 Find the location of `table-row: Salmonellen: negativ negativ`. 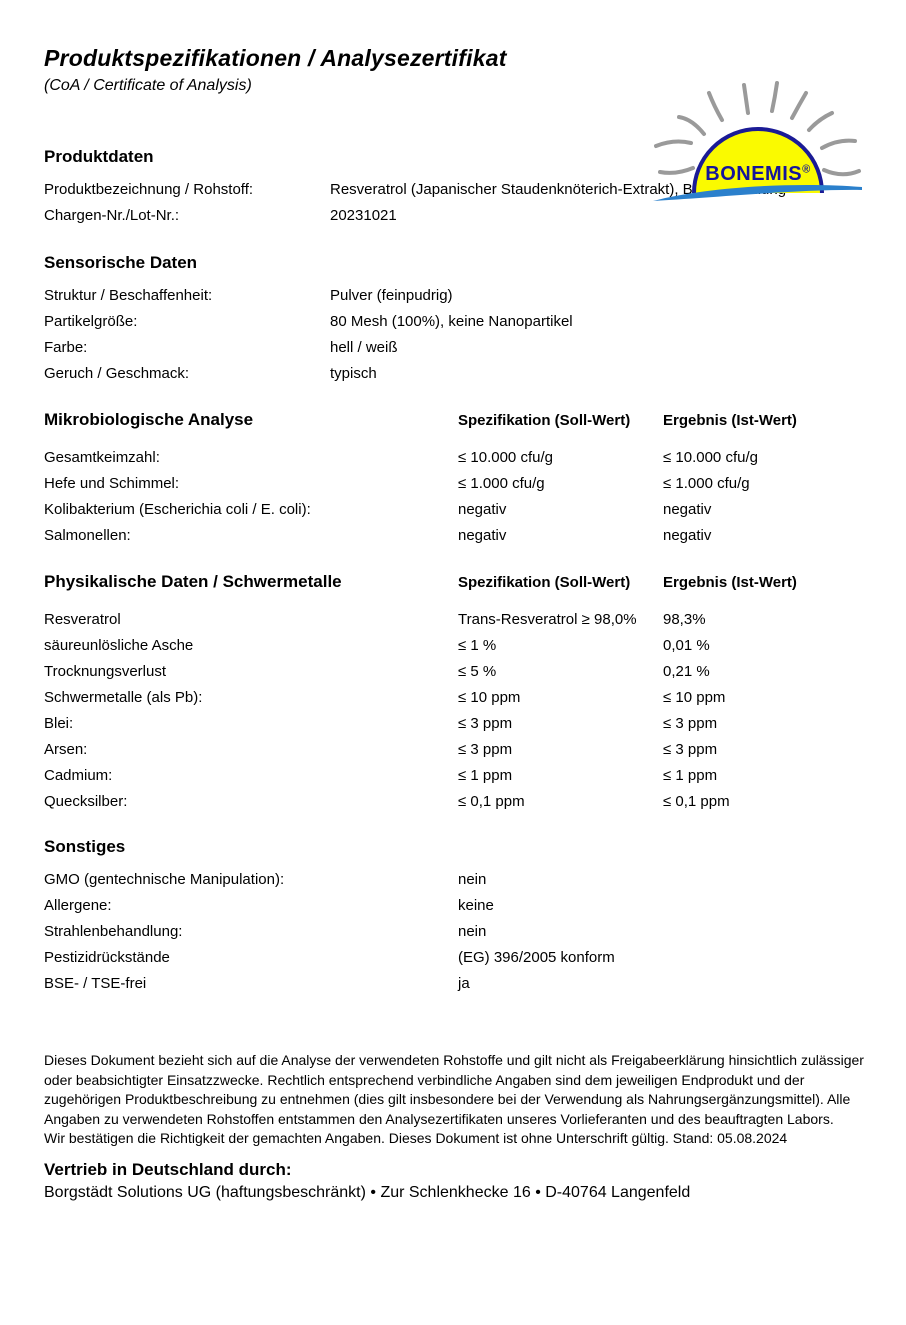

table-row: Salmonellen: negativ negativ is located at coordinates (453, 536).